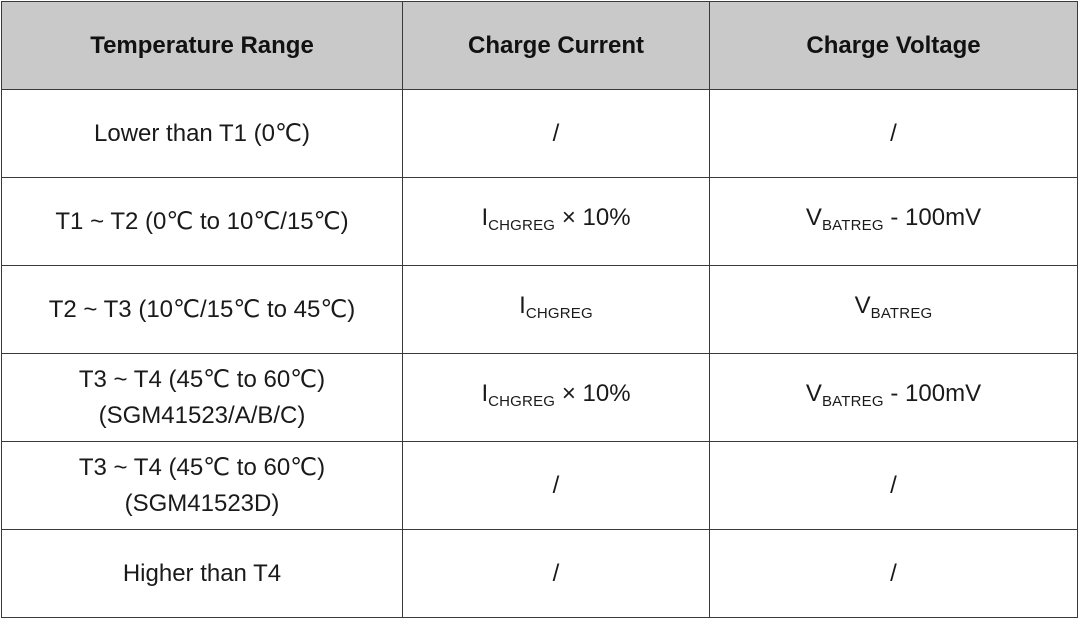 This screenshot has width=1080, height=622. What do you see at coordinates (202, 415) in the screenshot?
I see `range-text-line: (SGM41523/A/B/C)` at bounding box center [202, 415].